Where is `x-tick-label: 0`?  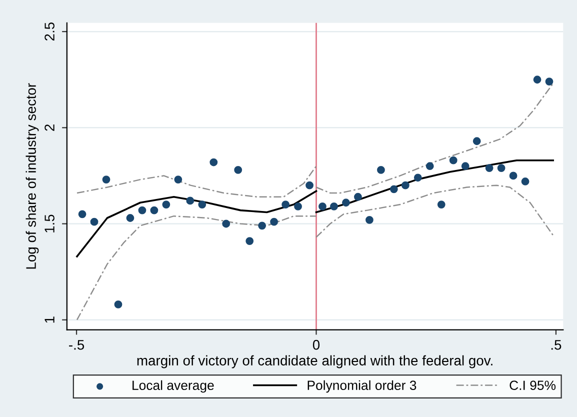 x-tick-label: 0 is located at coordinates (316, 345).